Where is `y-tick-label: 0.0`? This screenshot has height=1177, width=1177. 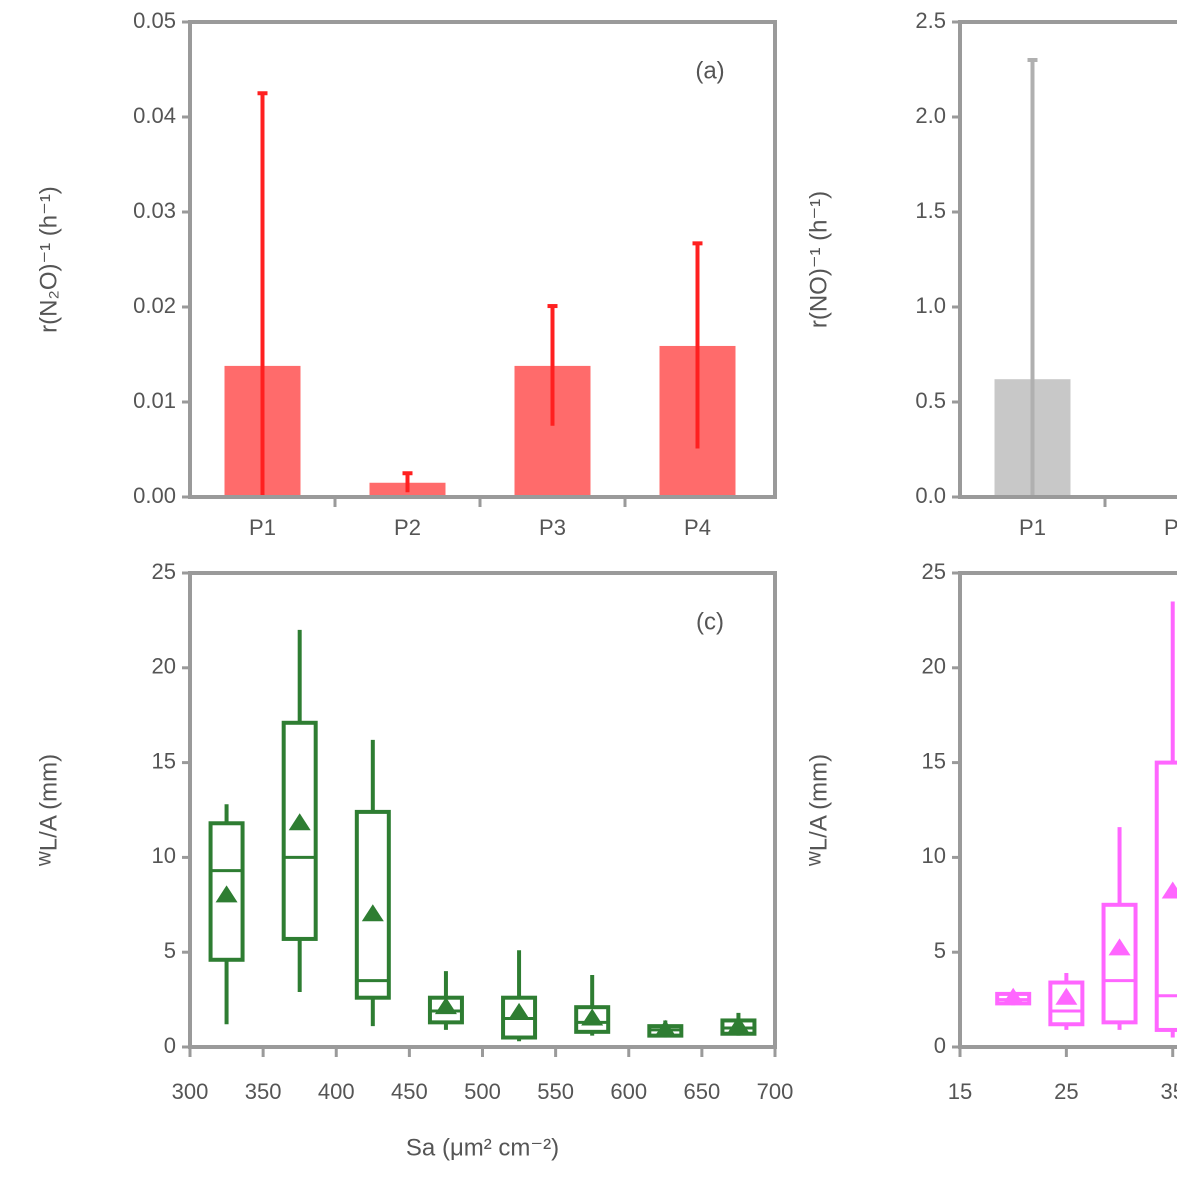
y-tick-label: 0.0 is located at coordinates (930, 495).